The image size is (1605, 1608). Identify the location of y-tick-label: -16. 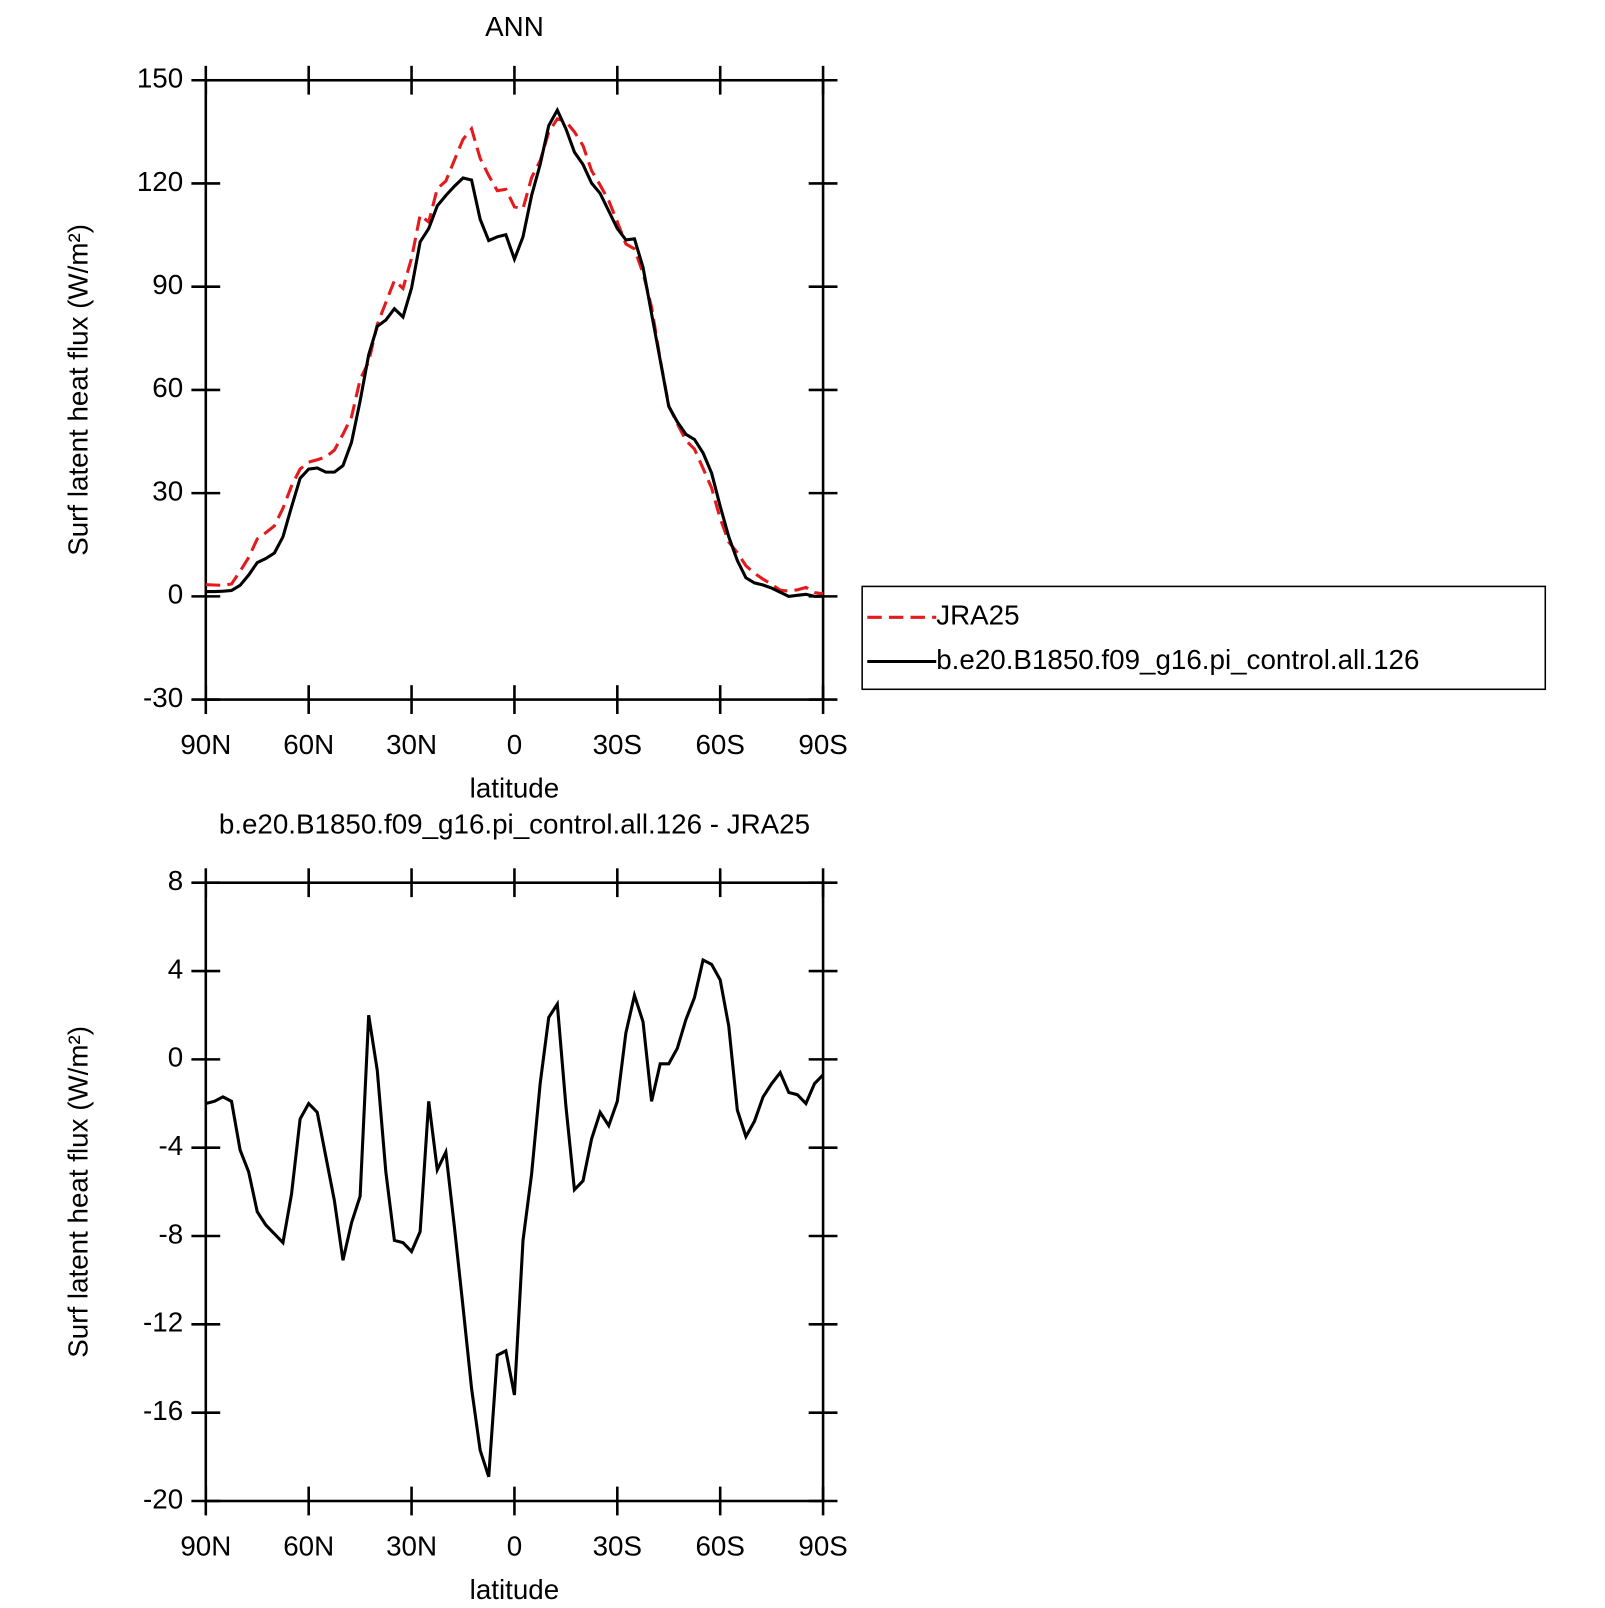
(163, 1410).